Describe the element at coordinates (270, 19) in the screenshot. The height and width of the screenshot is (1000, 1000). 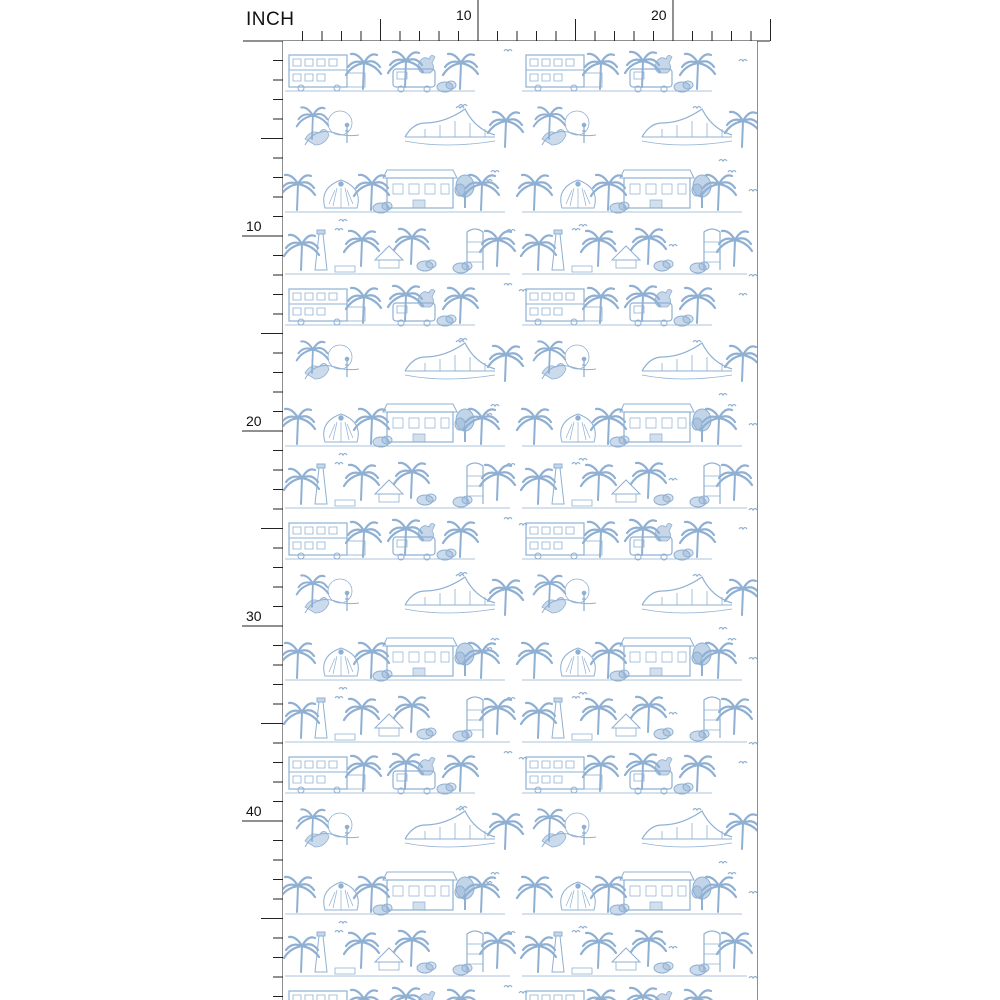
I see `unit-label: INCH` at that location.